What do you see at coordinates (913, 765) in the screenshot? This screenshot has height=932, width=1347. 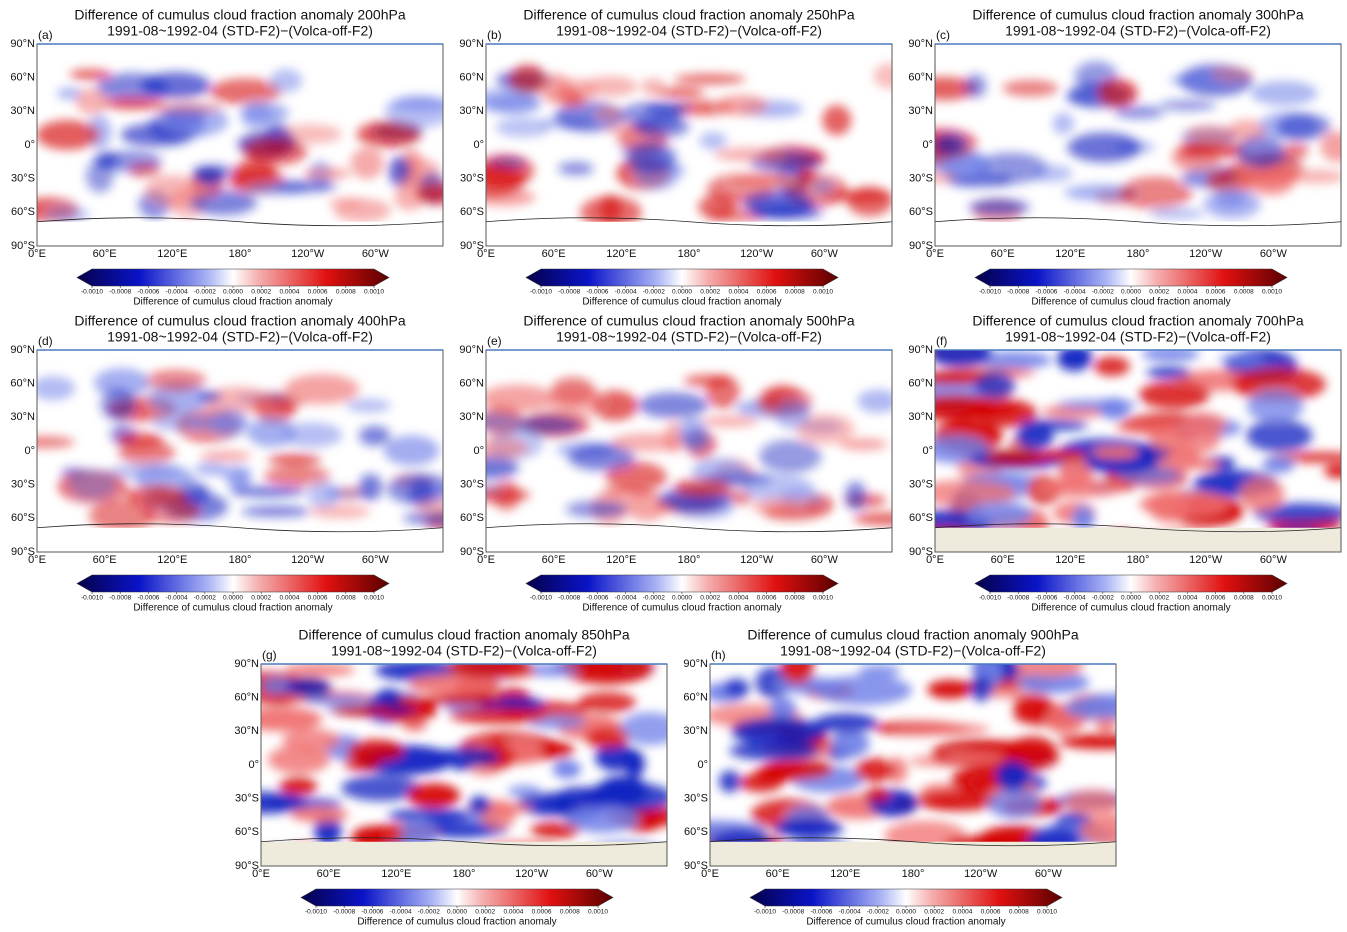 I see `map-field` at bounding box center [913, 765].